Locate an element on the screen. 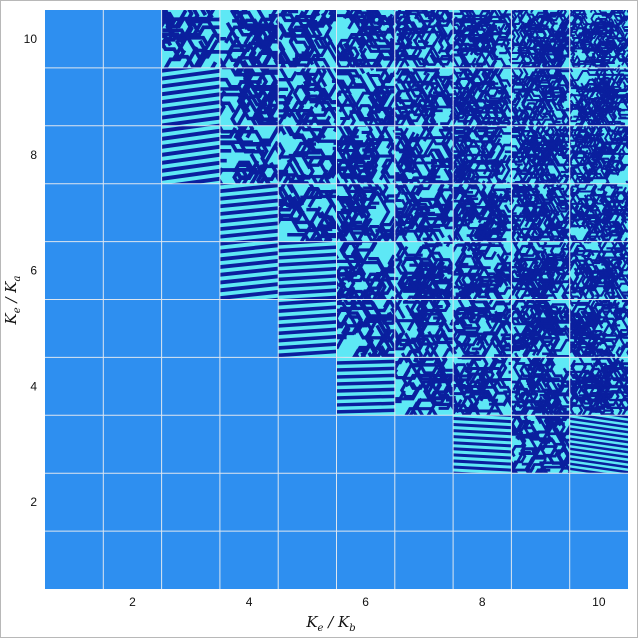 This screenshot has height=640, width=640. heatmap-cell-x1-y9 is located at coordinates (74, 96).